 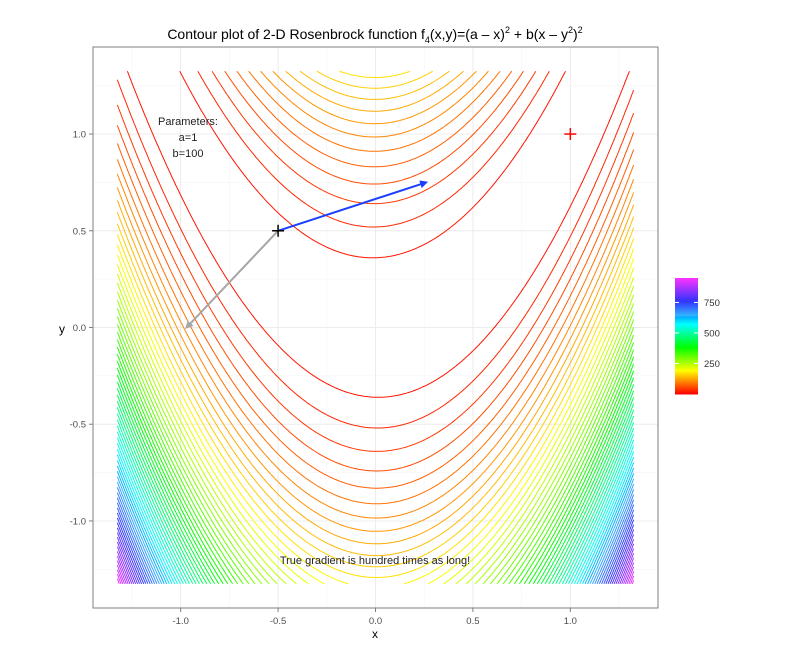 What do you see at coordinates (188, 138) in the screenshot?
I see `parameters-annotation: a=1` at bounding box center [188, 138].